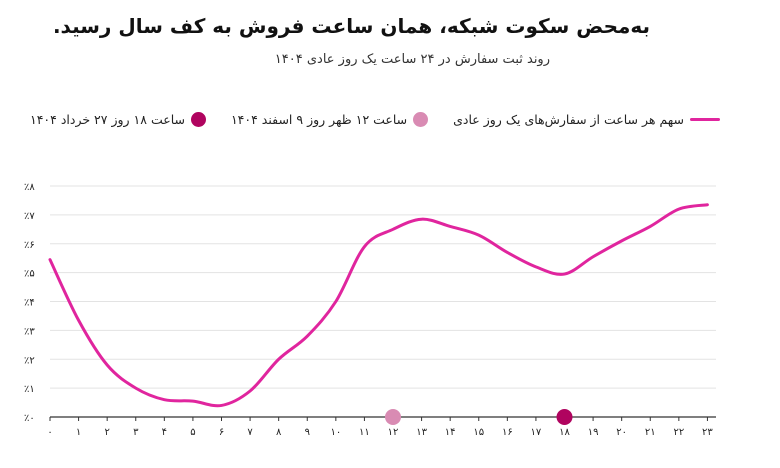 This screenshot has width=780, height=468. I want to click on x-tick-label: ۱۹, so click(593, 432).